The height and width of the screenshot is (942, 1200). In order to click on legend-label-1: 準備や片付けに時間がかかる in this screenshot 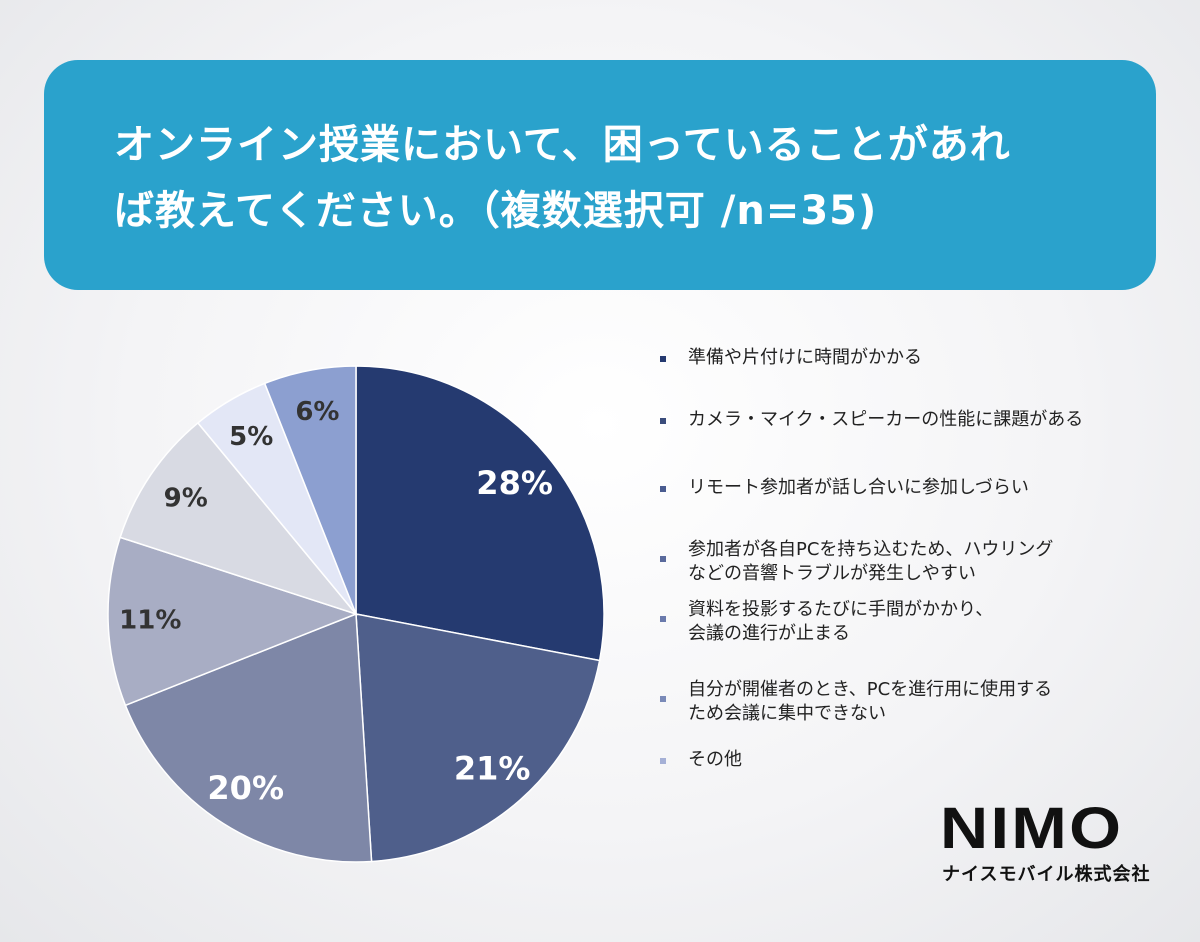, I will do `click(805, 357)`.